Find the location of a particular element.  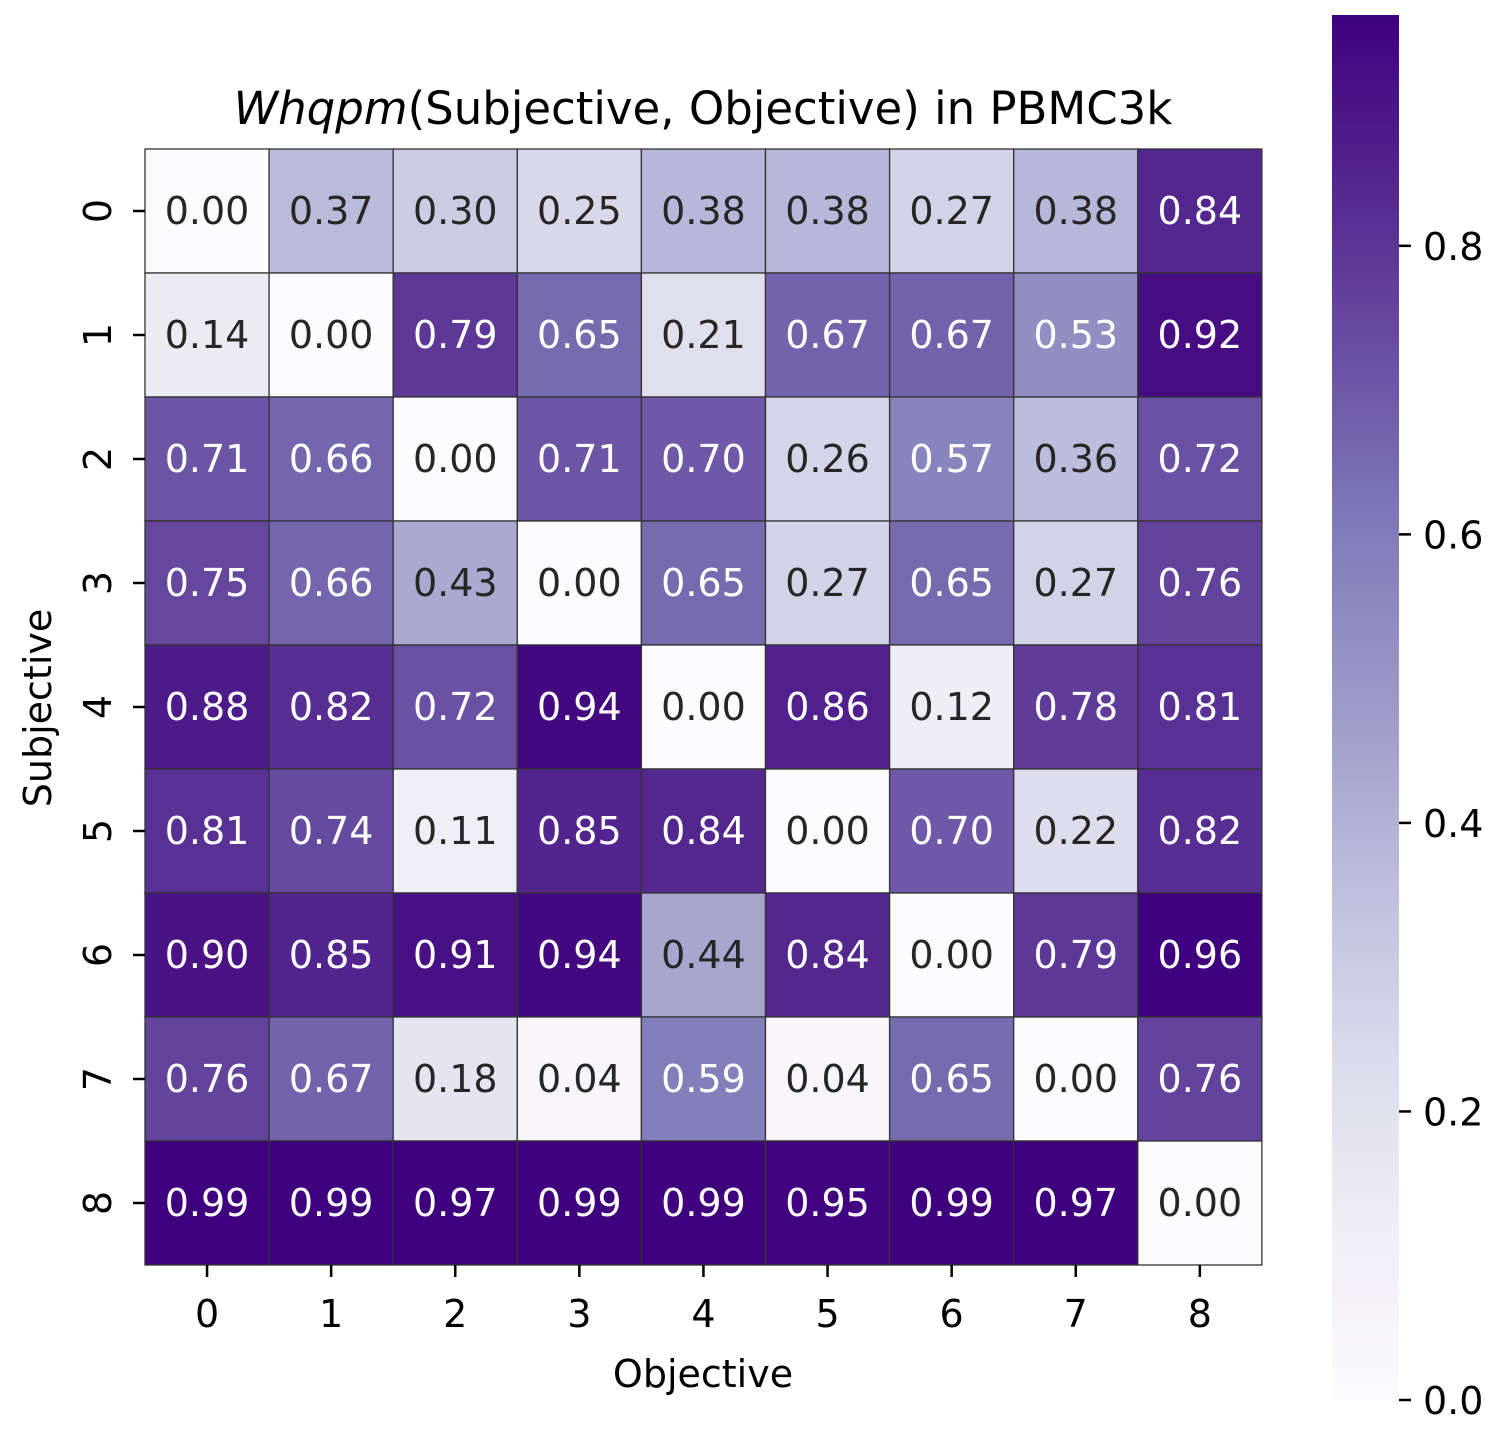

heatmap-cell-label-2-6: 0.57 is located at coordinates (951, 459).